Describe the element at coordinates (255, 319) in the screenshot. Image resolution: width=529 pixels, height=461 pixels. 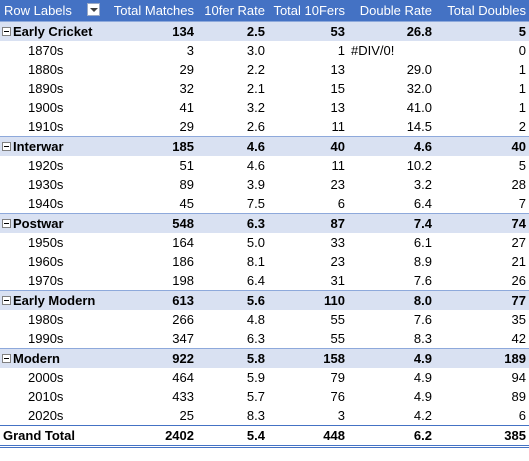
I see `tenfer-rate-cell: 4.8` at that location.